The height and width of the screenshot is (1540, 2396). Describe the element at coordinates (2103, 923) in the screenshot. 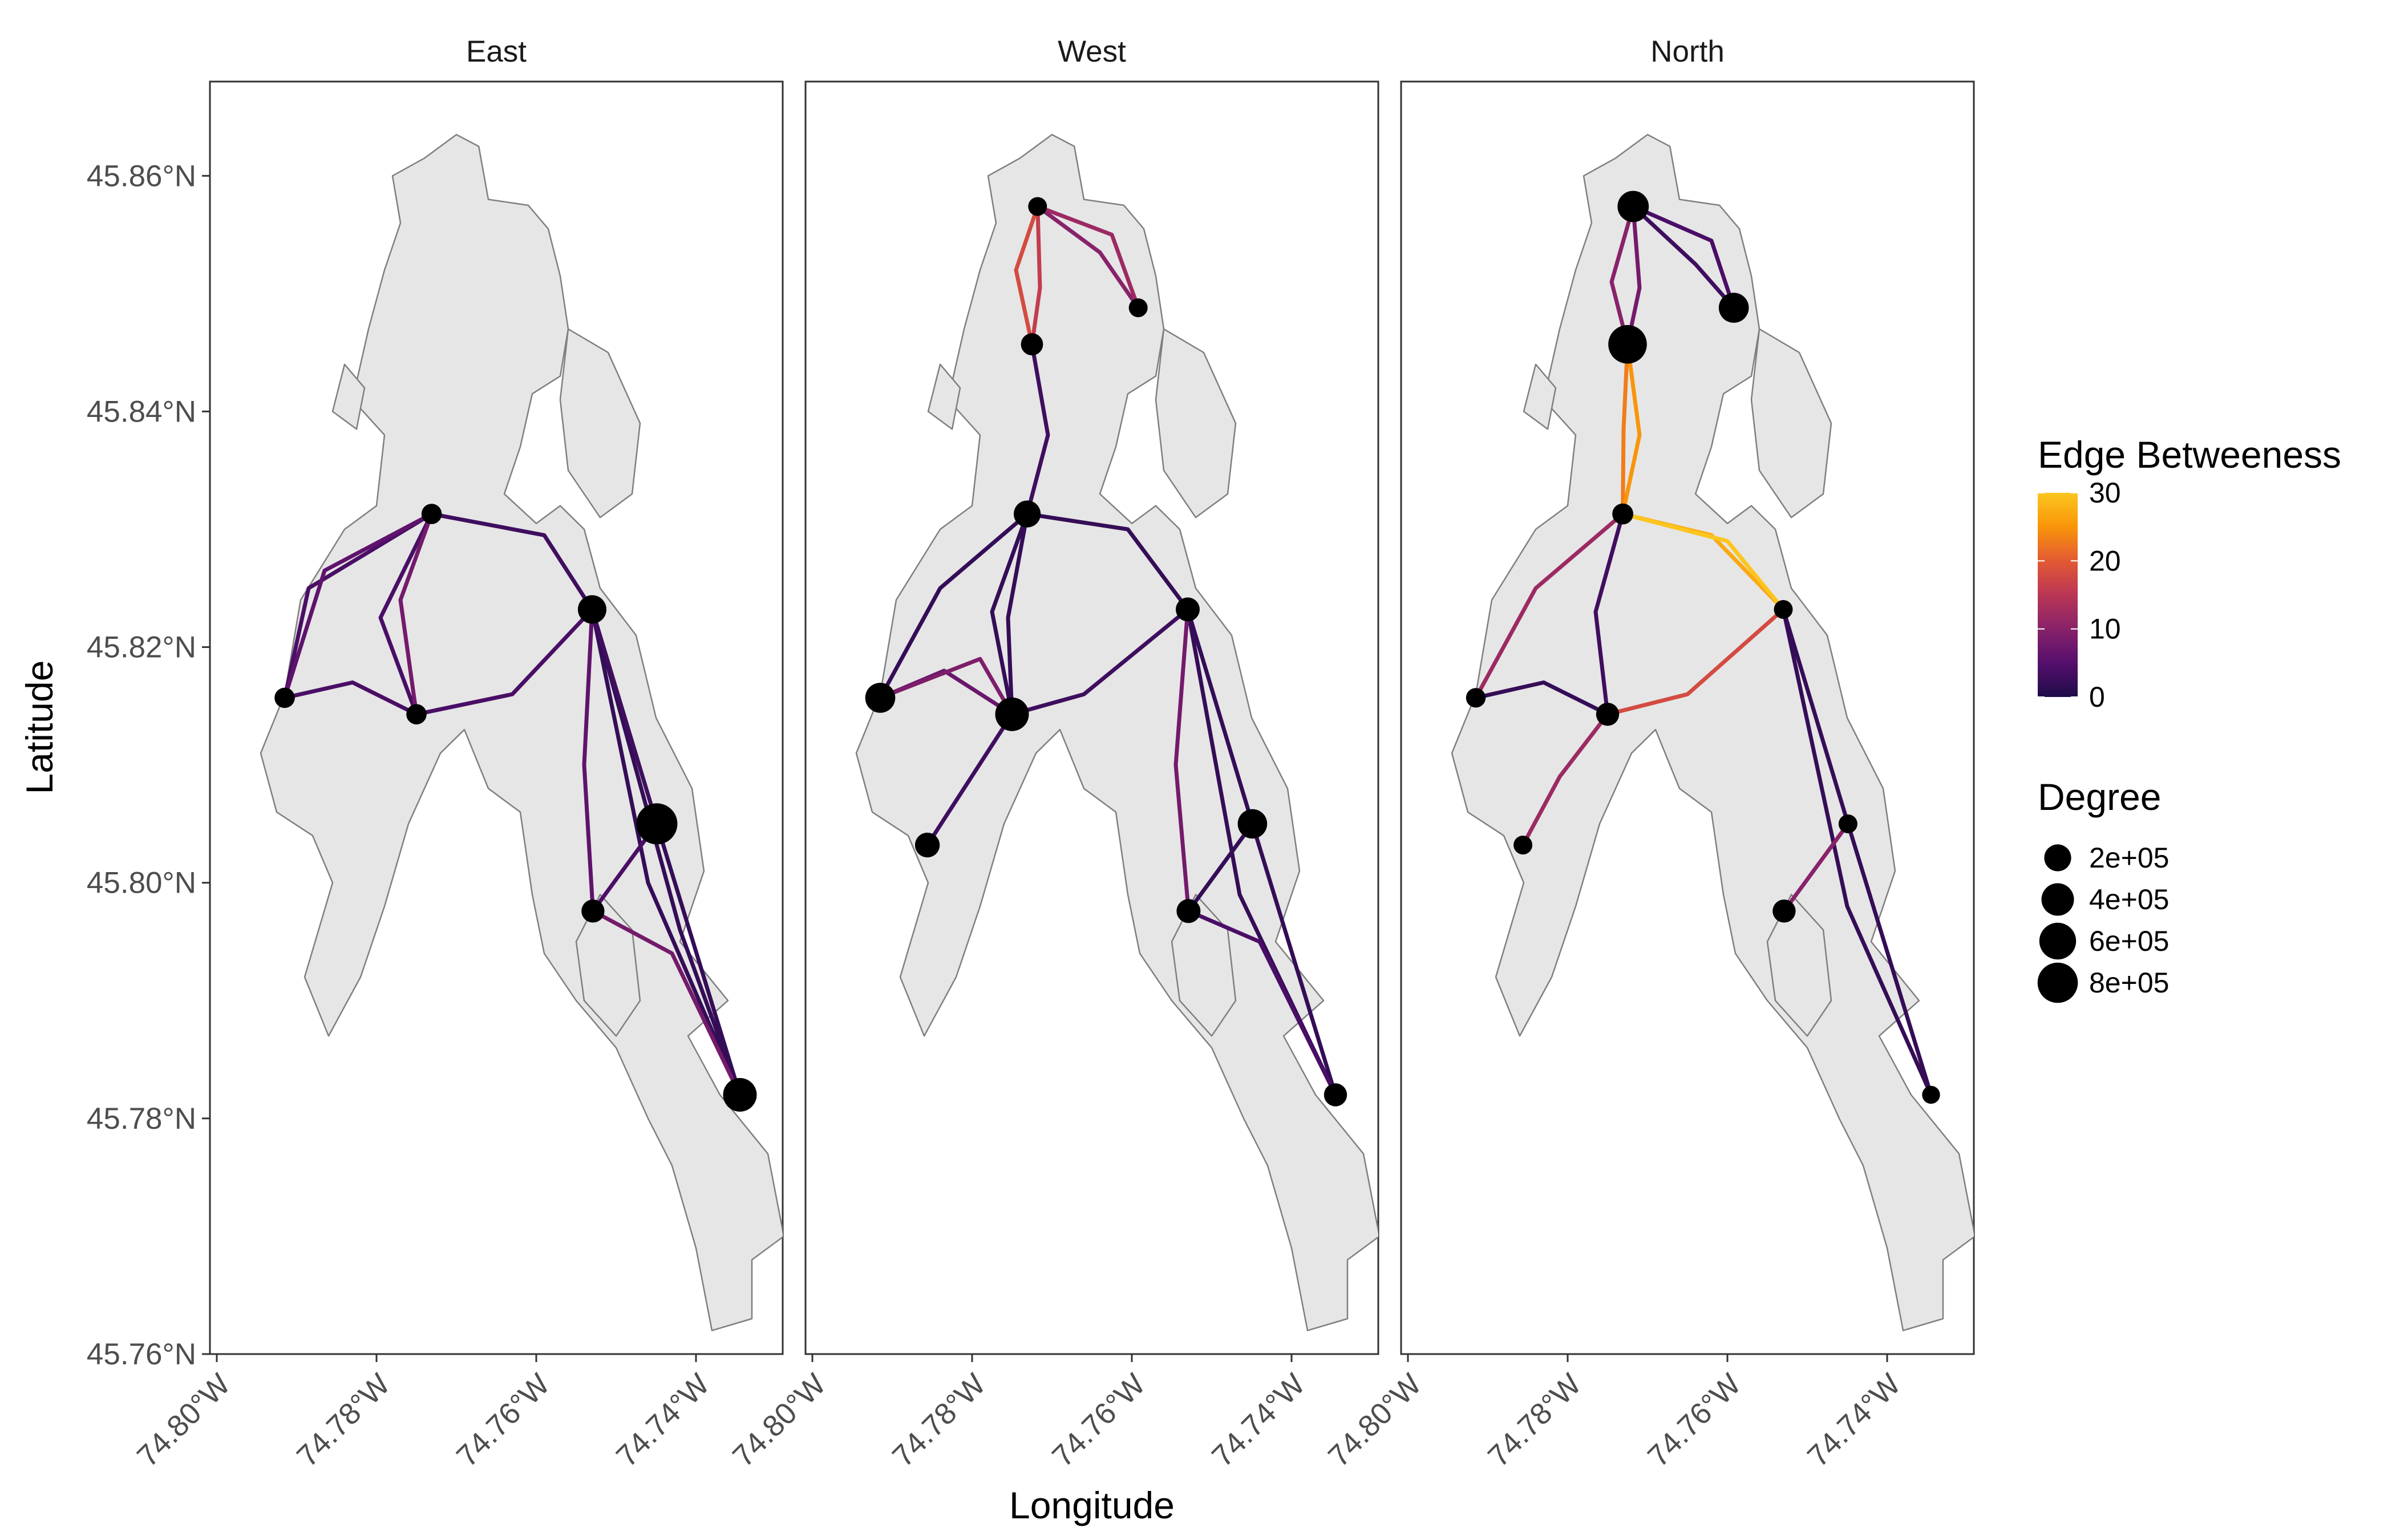

I see `degree-legend-keys: 2e+05 4e+05 6e+05 8e+05` at that location.